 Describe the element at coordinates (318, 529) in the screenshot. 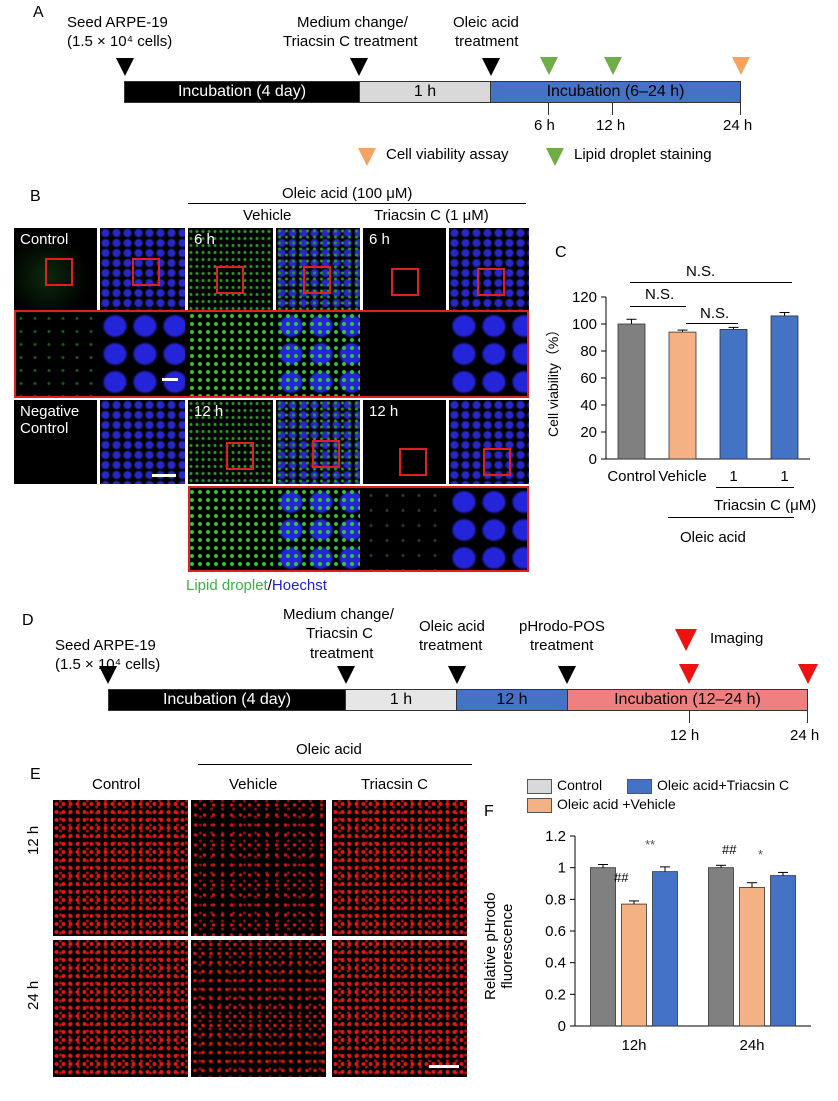

I see `zoom-vehicle12-merge` at that location.